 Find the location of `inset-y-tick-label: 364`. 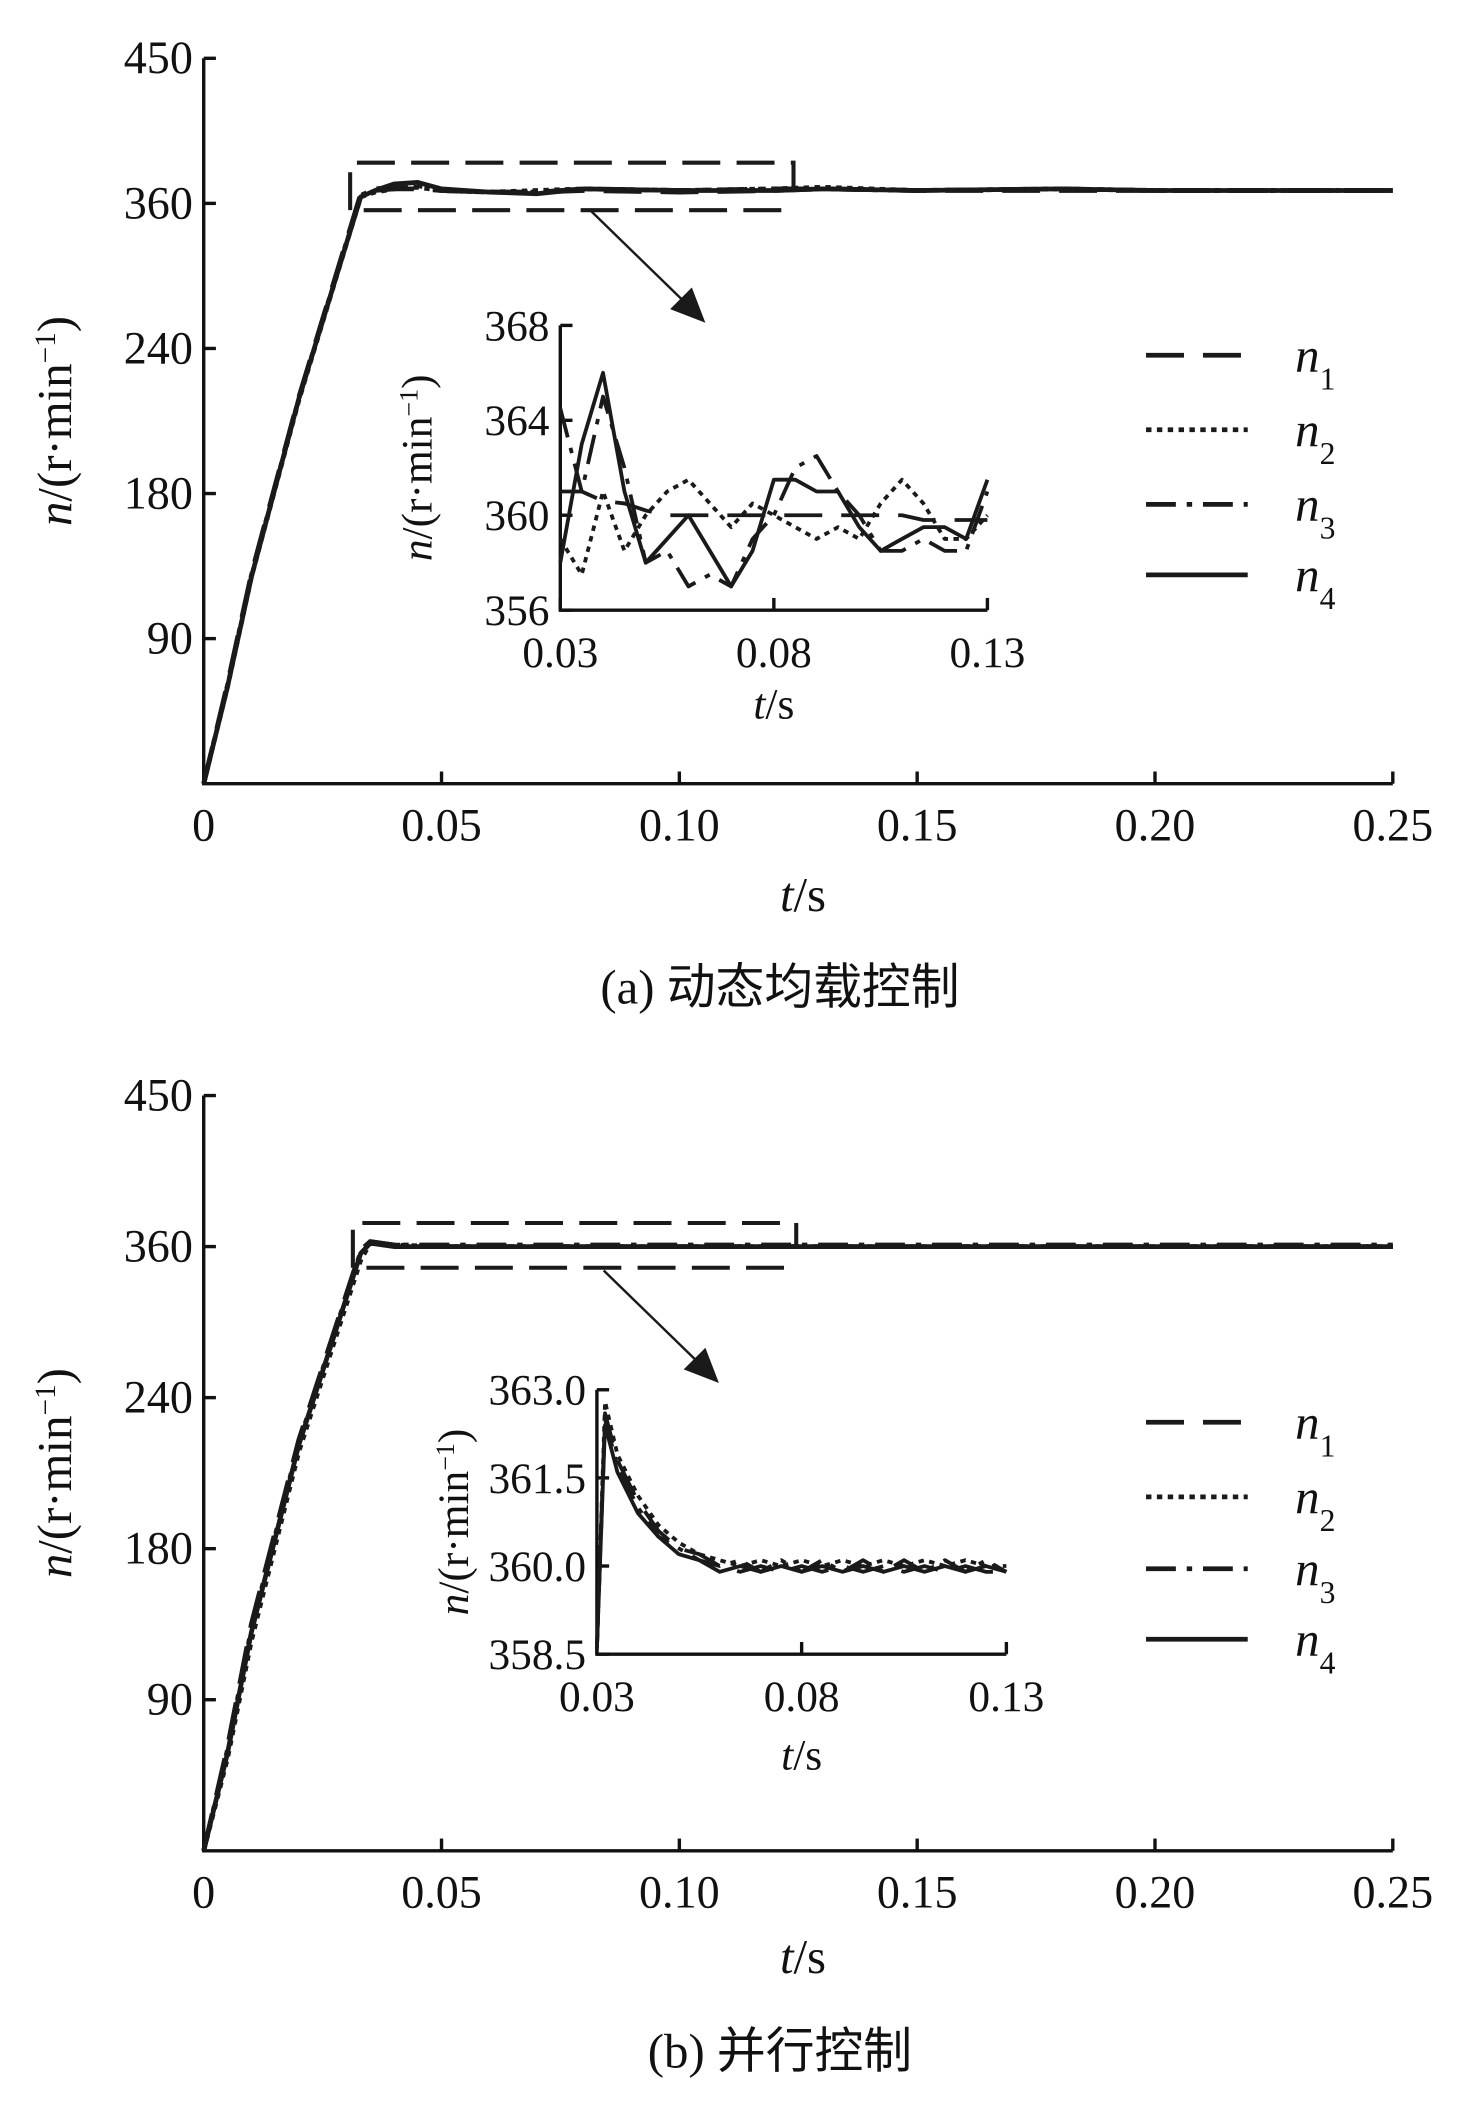

inset-y-tick-label: 364 is located at coordinates (516, 421).